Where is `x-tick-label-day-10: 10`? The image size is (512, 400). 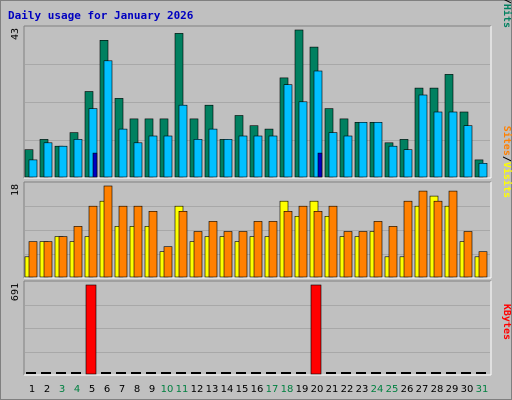
x-tick-label-day-10: 10 is located at coordinates (167, 389).